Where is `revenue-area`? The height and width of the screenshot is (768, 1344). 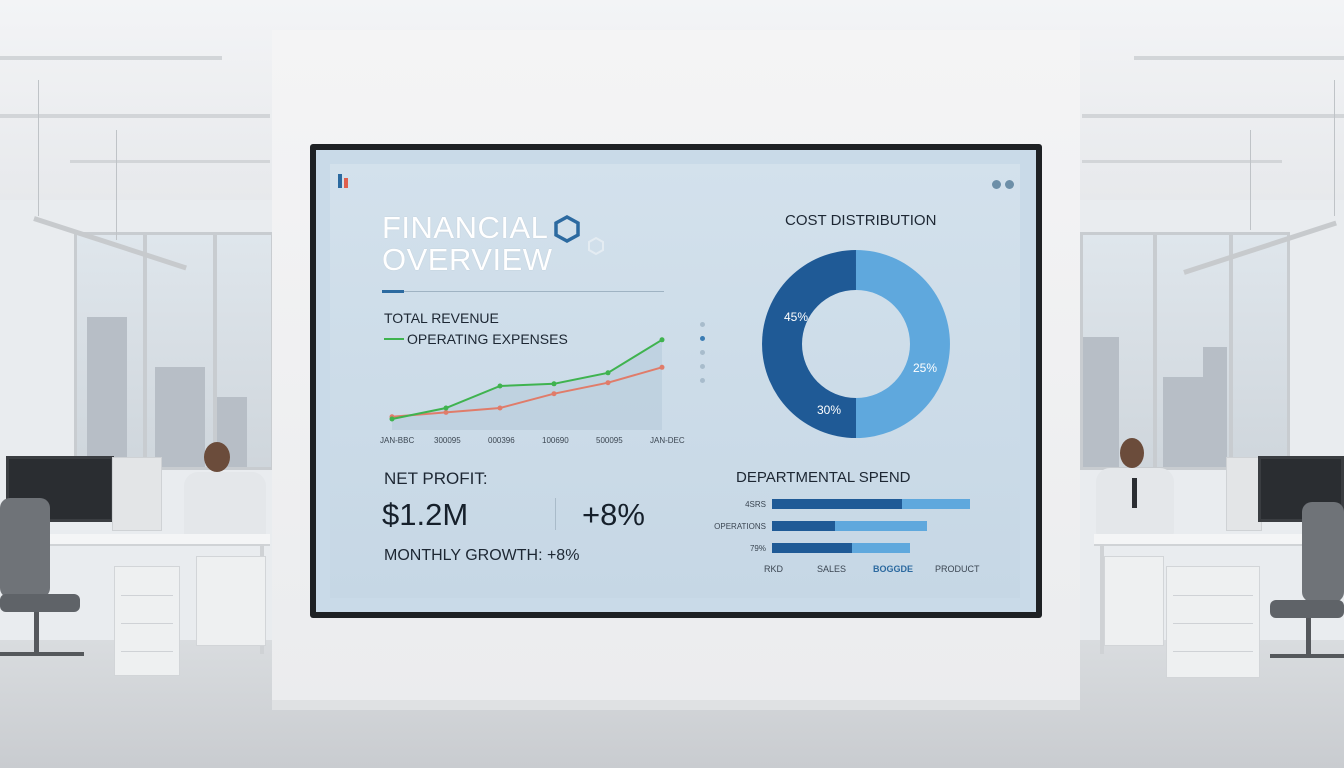
revenue-area is located at coordinates (527, 384).